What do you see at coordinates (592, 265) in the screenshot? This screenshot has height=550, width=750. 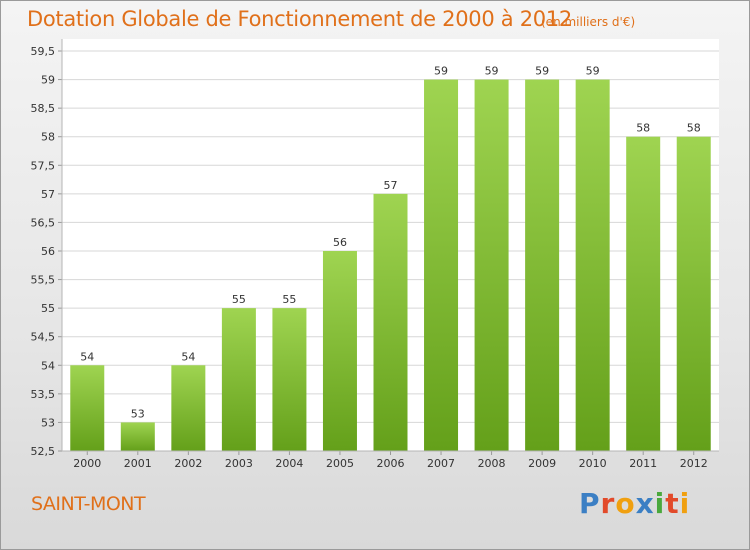 I see `bar-2010` at bounding box center [592, 265].